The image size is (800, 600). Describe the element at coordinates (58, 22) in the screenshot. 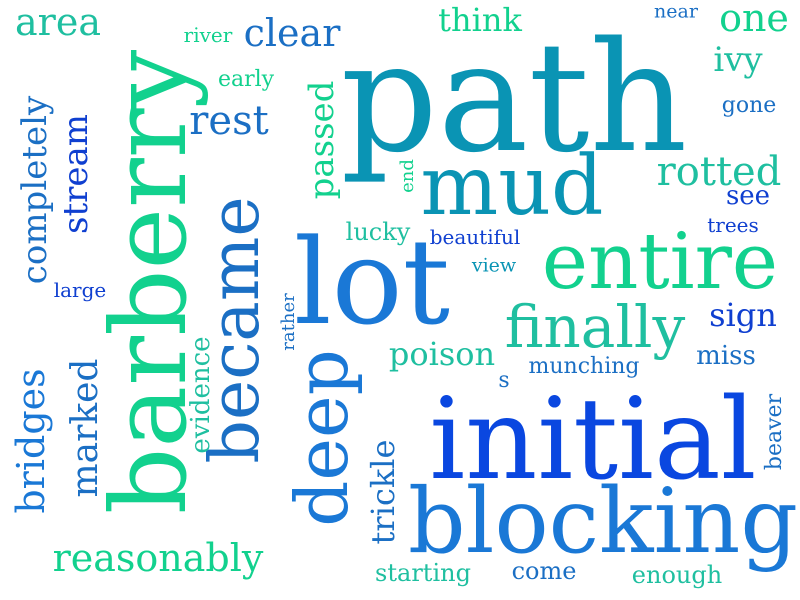

I see `word-area: area` at that location.